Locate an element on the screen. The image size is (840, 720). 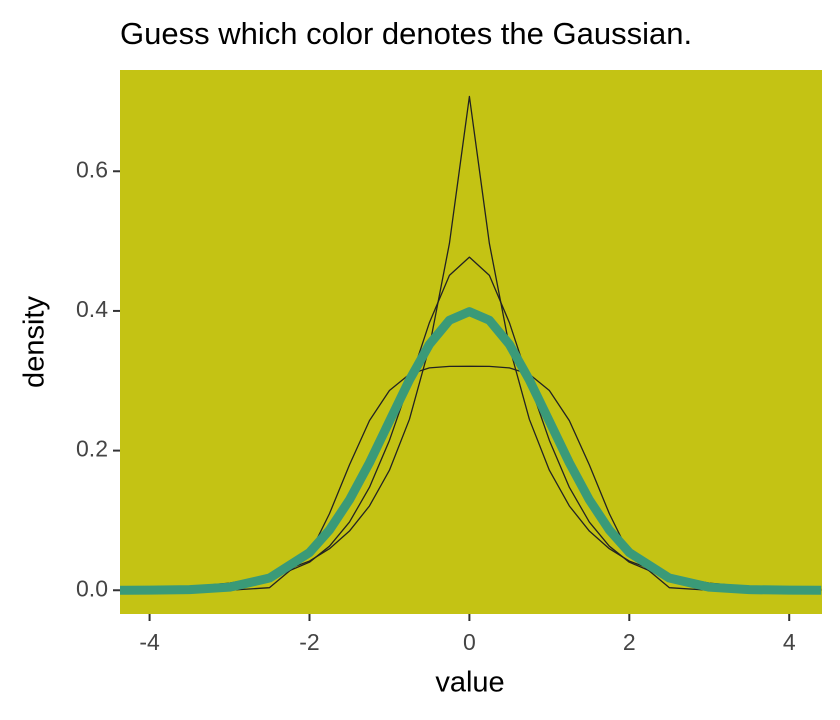
y-axis-label: density is located at coordinates (35, 342).